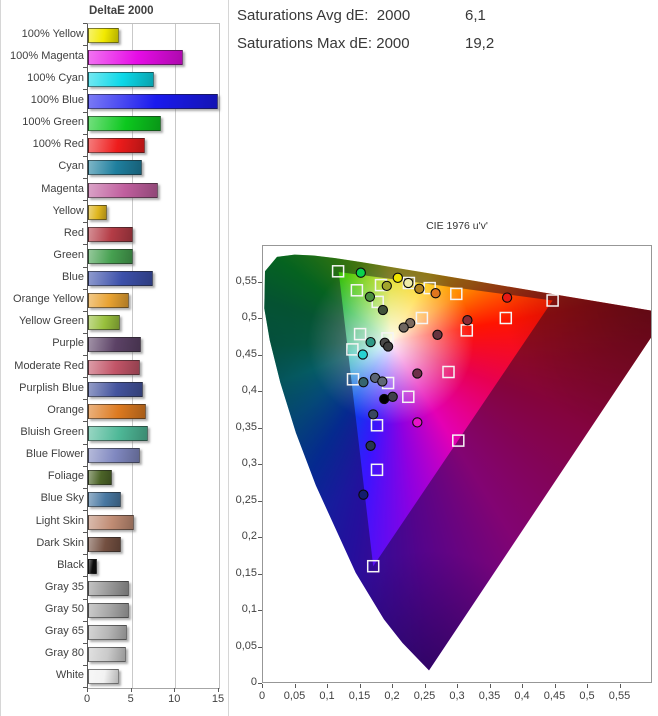 Image resolution: width=658 pixels, height=716 pixels. I want to click on saturations-avg-row: Saturations Avg dE: 2000 6,1, so click(447, 21).